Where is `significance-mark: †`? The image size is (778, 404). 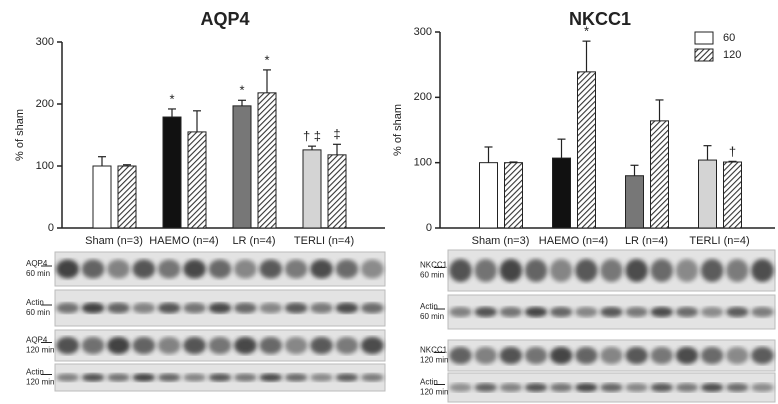 significance-mark: † is located at coordinates (732, 151).